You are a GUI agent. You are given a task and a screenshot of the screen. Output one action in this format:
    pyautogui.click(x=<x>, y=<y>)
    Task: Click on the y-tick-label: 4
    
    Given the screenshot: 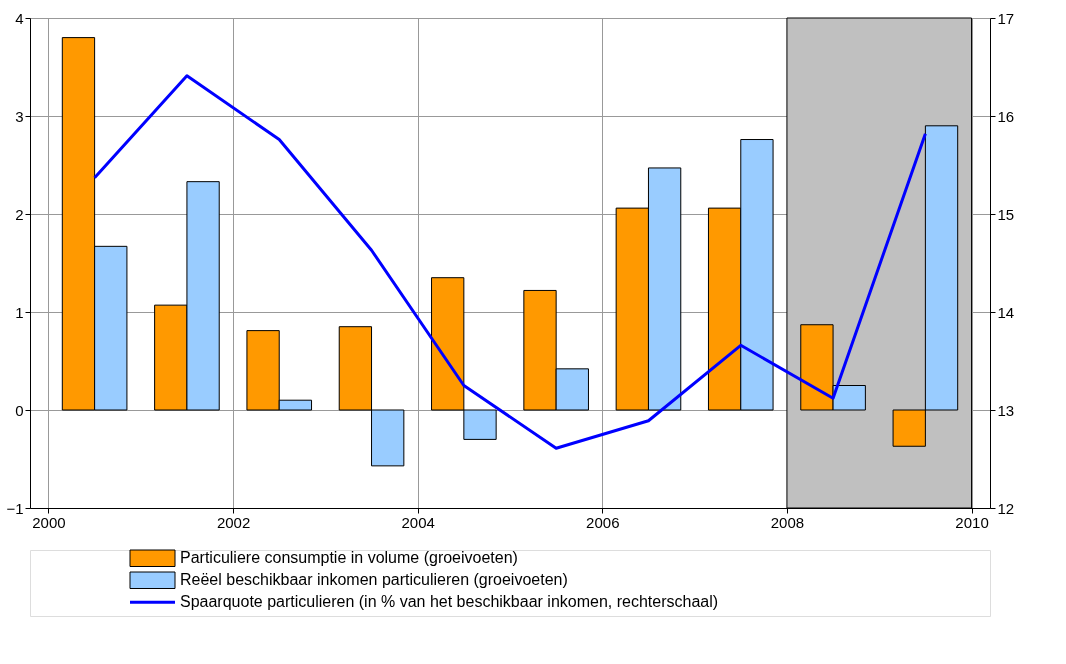 What is the action you would take?
    pyautogui.click(x=19, y=18)
    